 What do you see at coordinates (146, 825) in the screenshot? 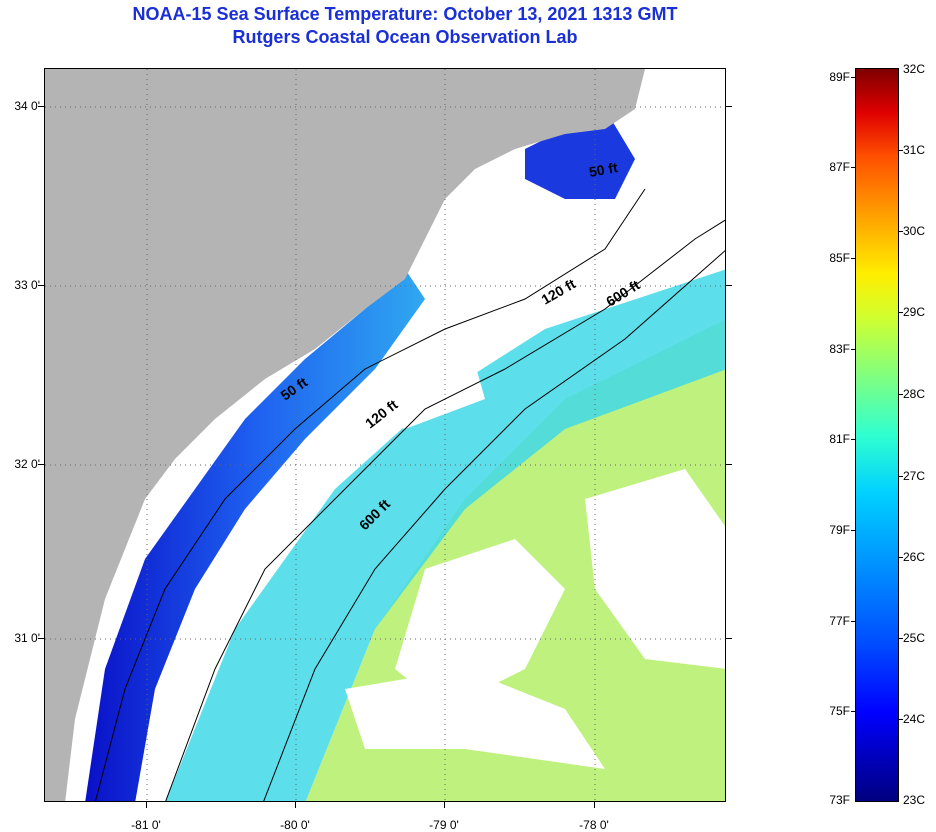
I see `lon-label: -81 0'` at bounding box center [146, 825].